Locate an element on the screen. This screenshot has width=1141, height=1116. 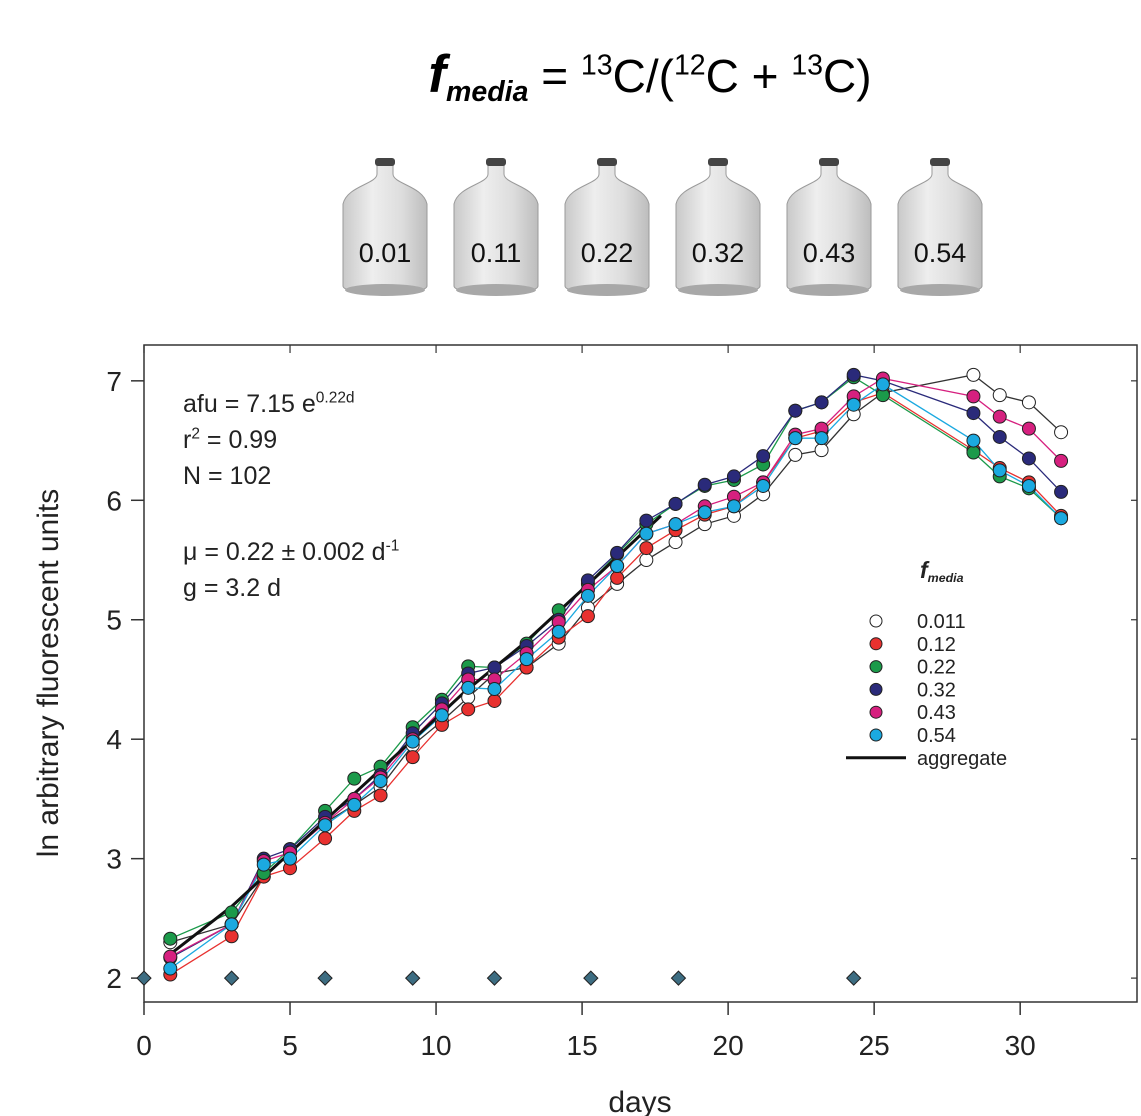
legend-label: 0.011 is located at coordinates (941, 622).